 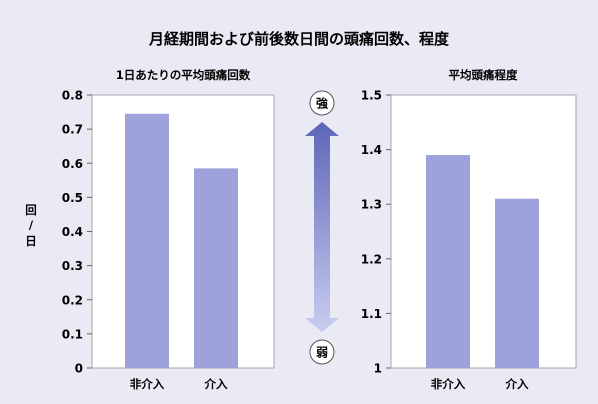 I want to click on left-ytick-label: 0.2, so click(x=72, y=300).